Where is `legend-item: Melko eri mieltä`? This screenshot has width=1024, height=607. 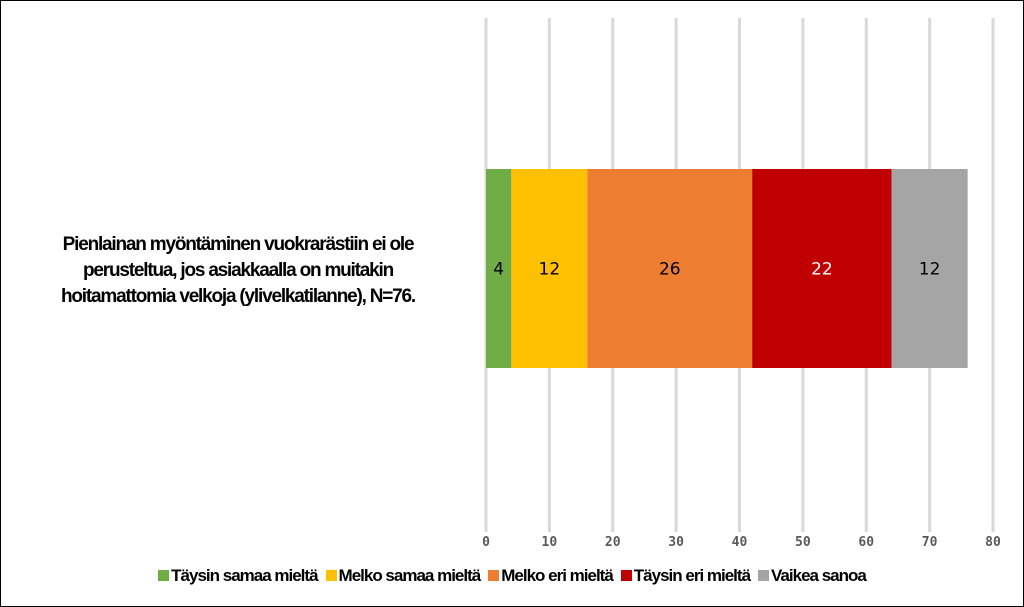
legend-item: Melko eri mieltä is located at coordinates (551, 576).